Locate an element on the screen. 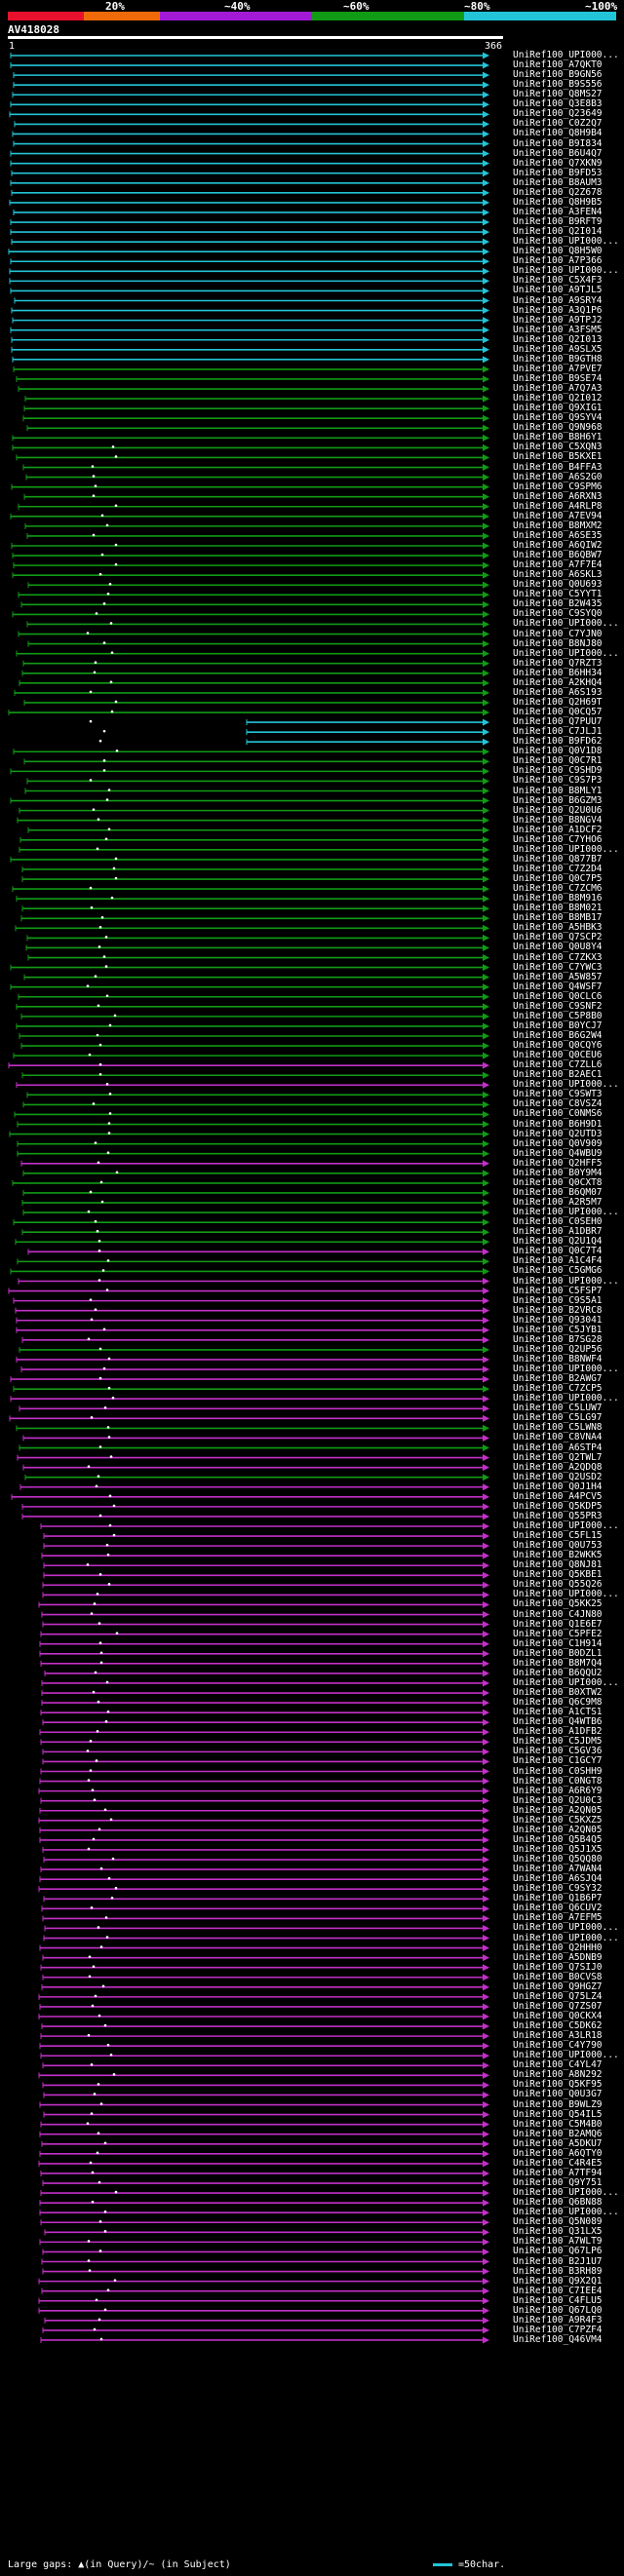 This screenshot has width=624, height=2576. hit-label: UniRef100_A9TPJ2 is located at coordinates (558, 320).